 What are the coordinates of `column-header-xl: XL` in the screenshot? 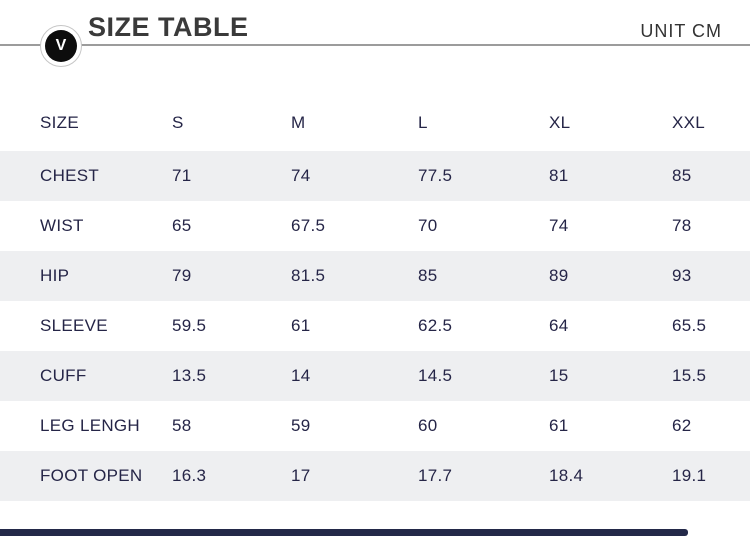 It's located at (560, 122).